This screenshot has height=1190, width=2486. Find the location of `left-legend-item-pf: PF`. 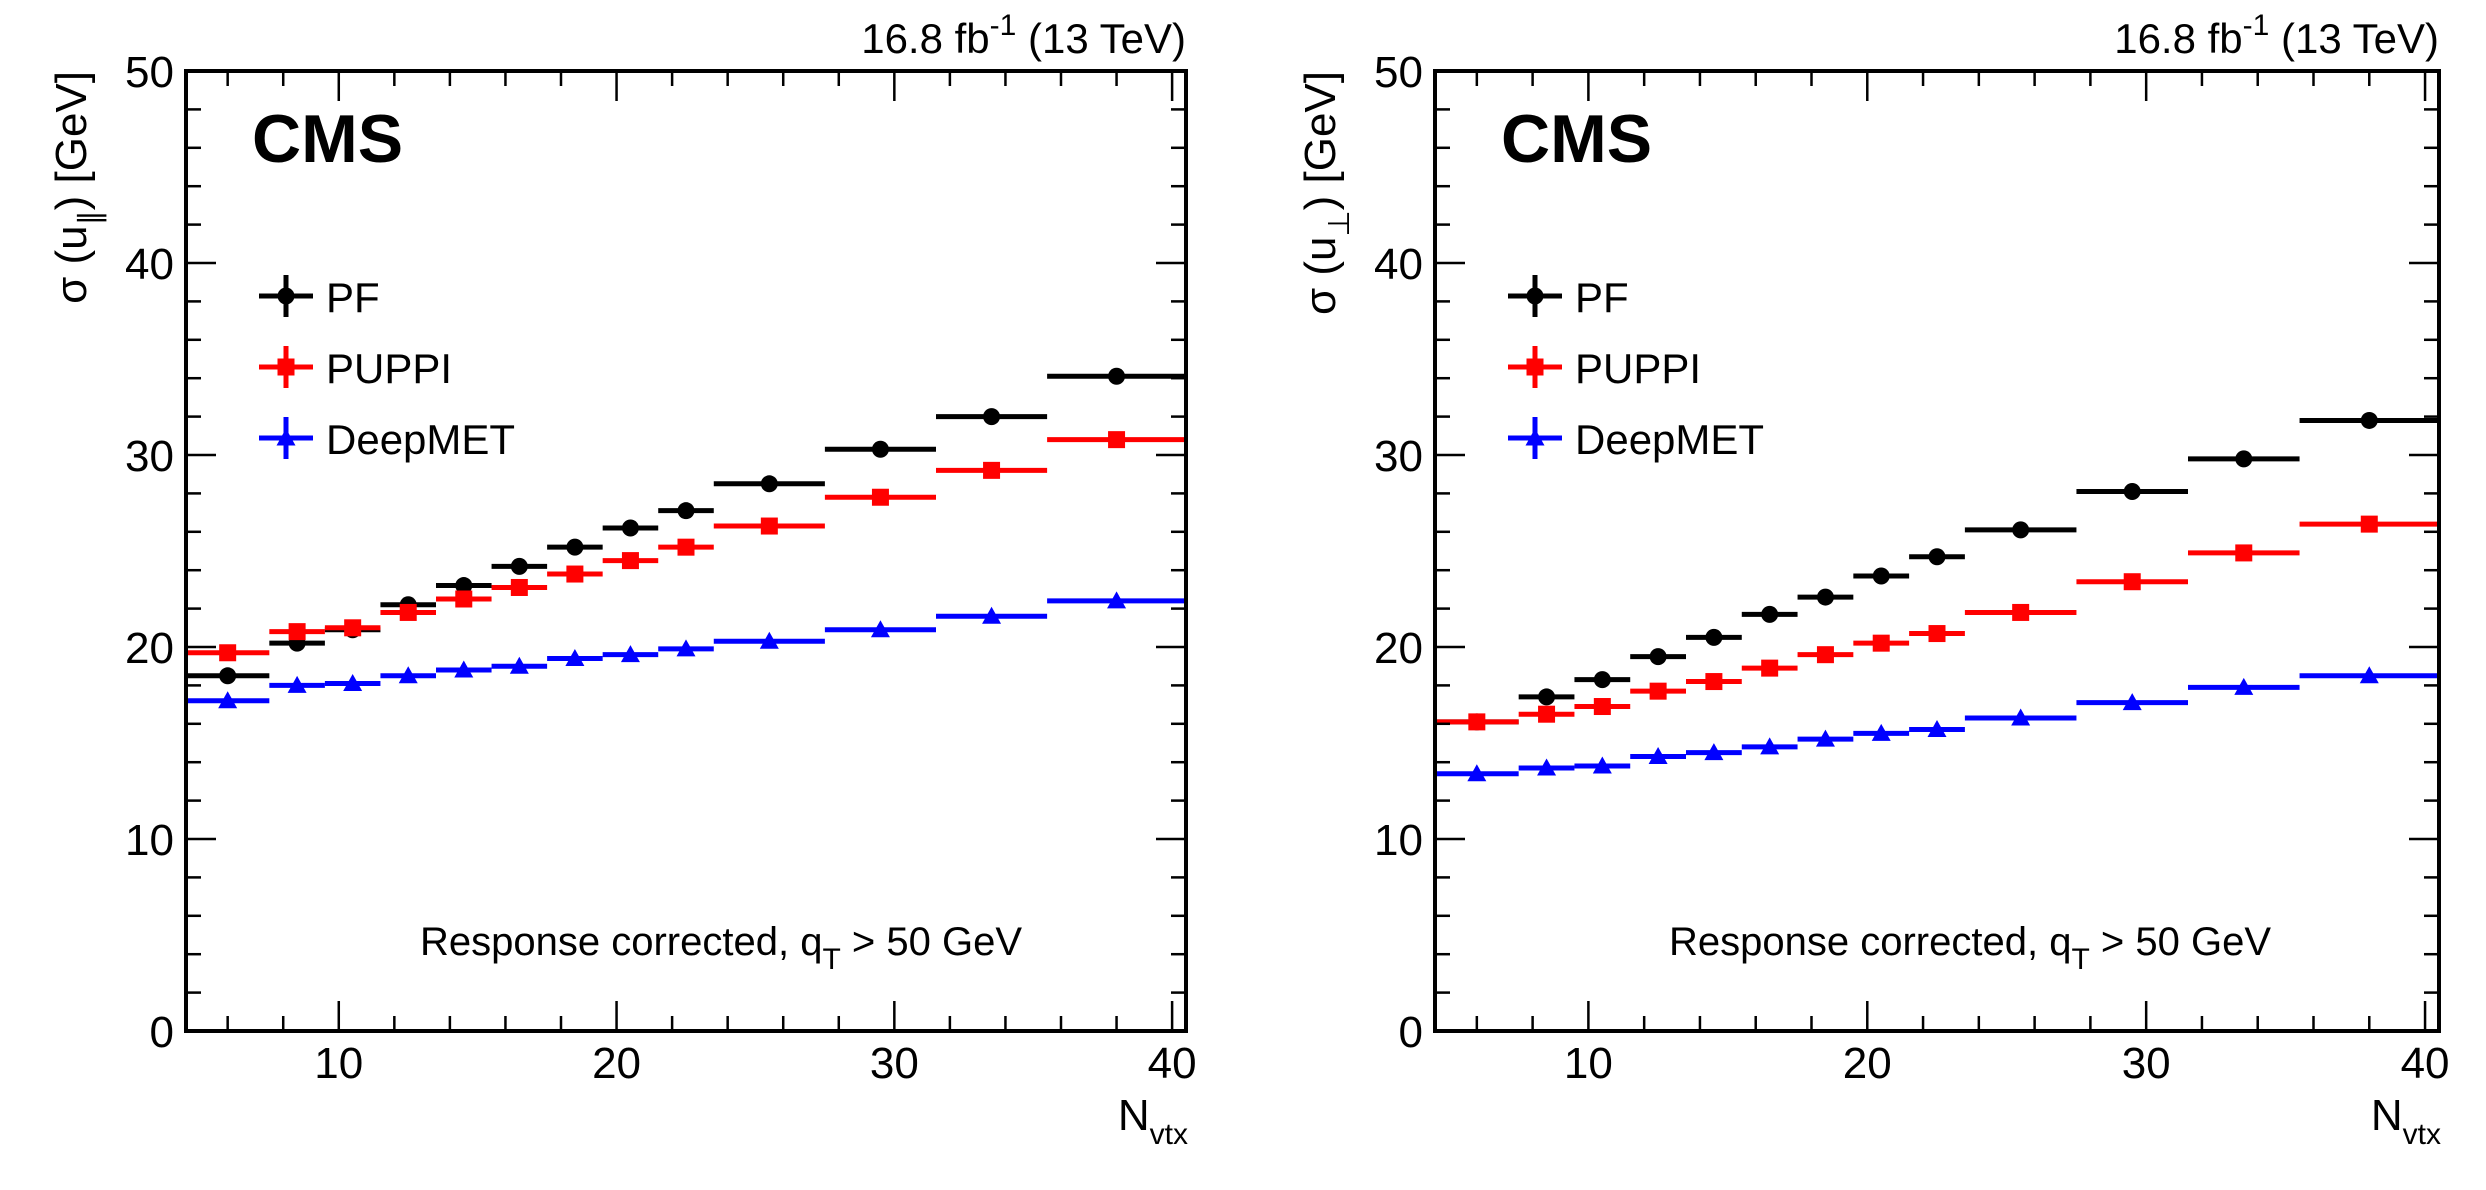

left-legend-item-pf: PF is located at coordinates (319, 297).